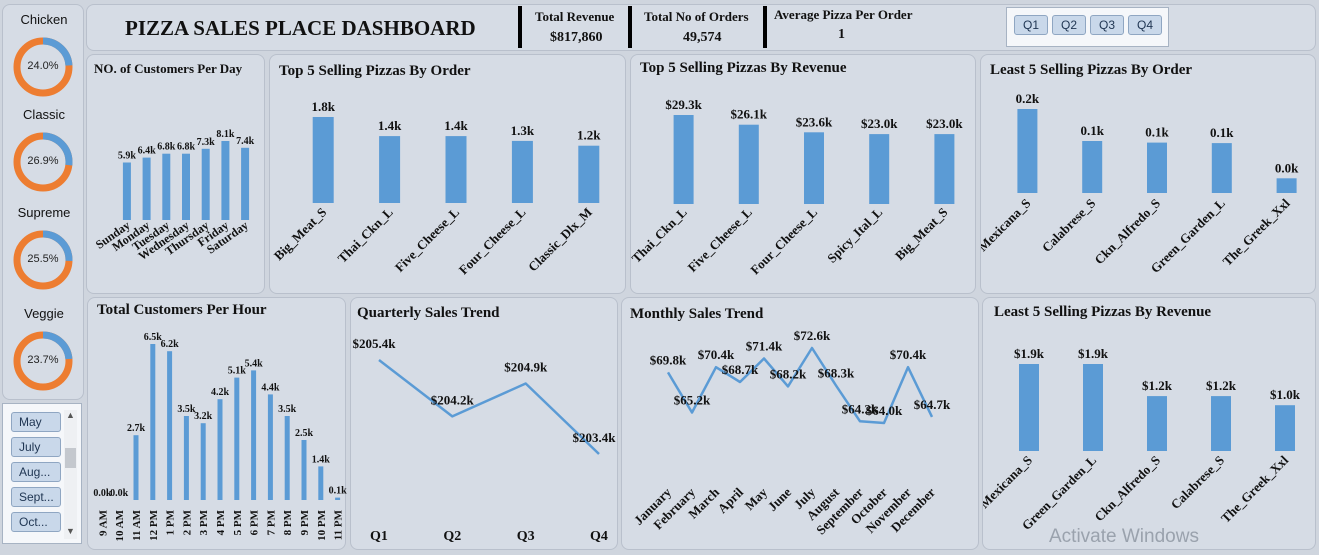  Describe the element at coordinates (1124, 536) in the screenshot. I see `activation-watermark: Activate Windows` at that location.